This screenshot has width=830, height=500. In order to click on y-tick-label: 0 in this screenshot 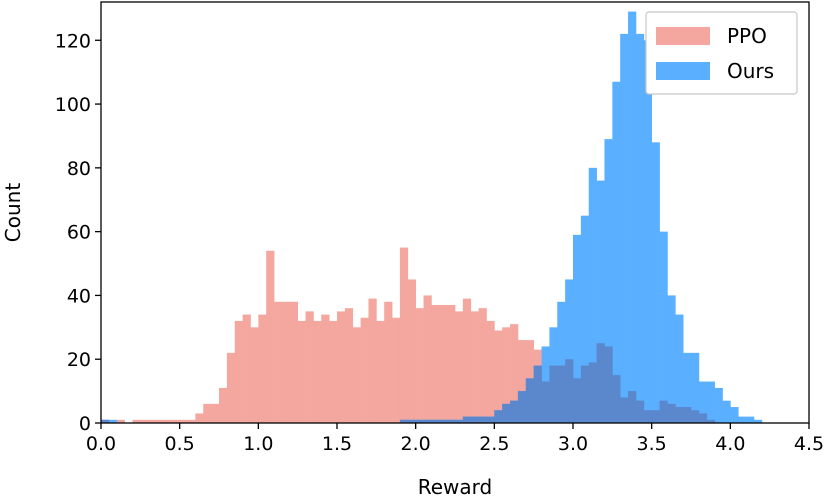, I will do `click(85, 424)`.